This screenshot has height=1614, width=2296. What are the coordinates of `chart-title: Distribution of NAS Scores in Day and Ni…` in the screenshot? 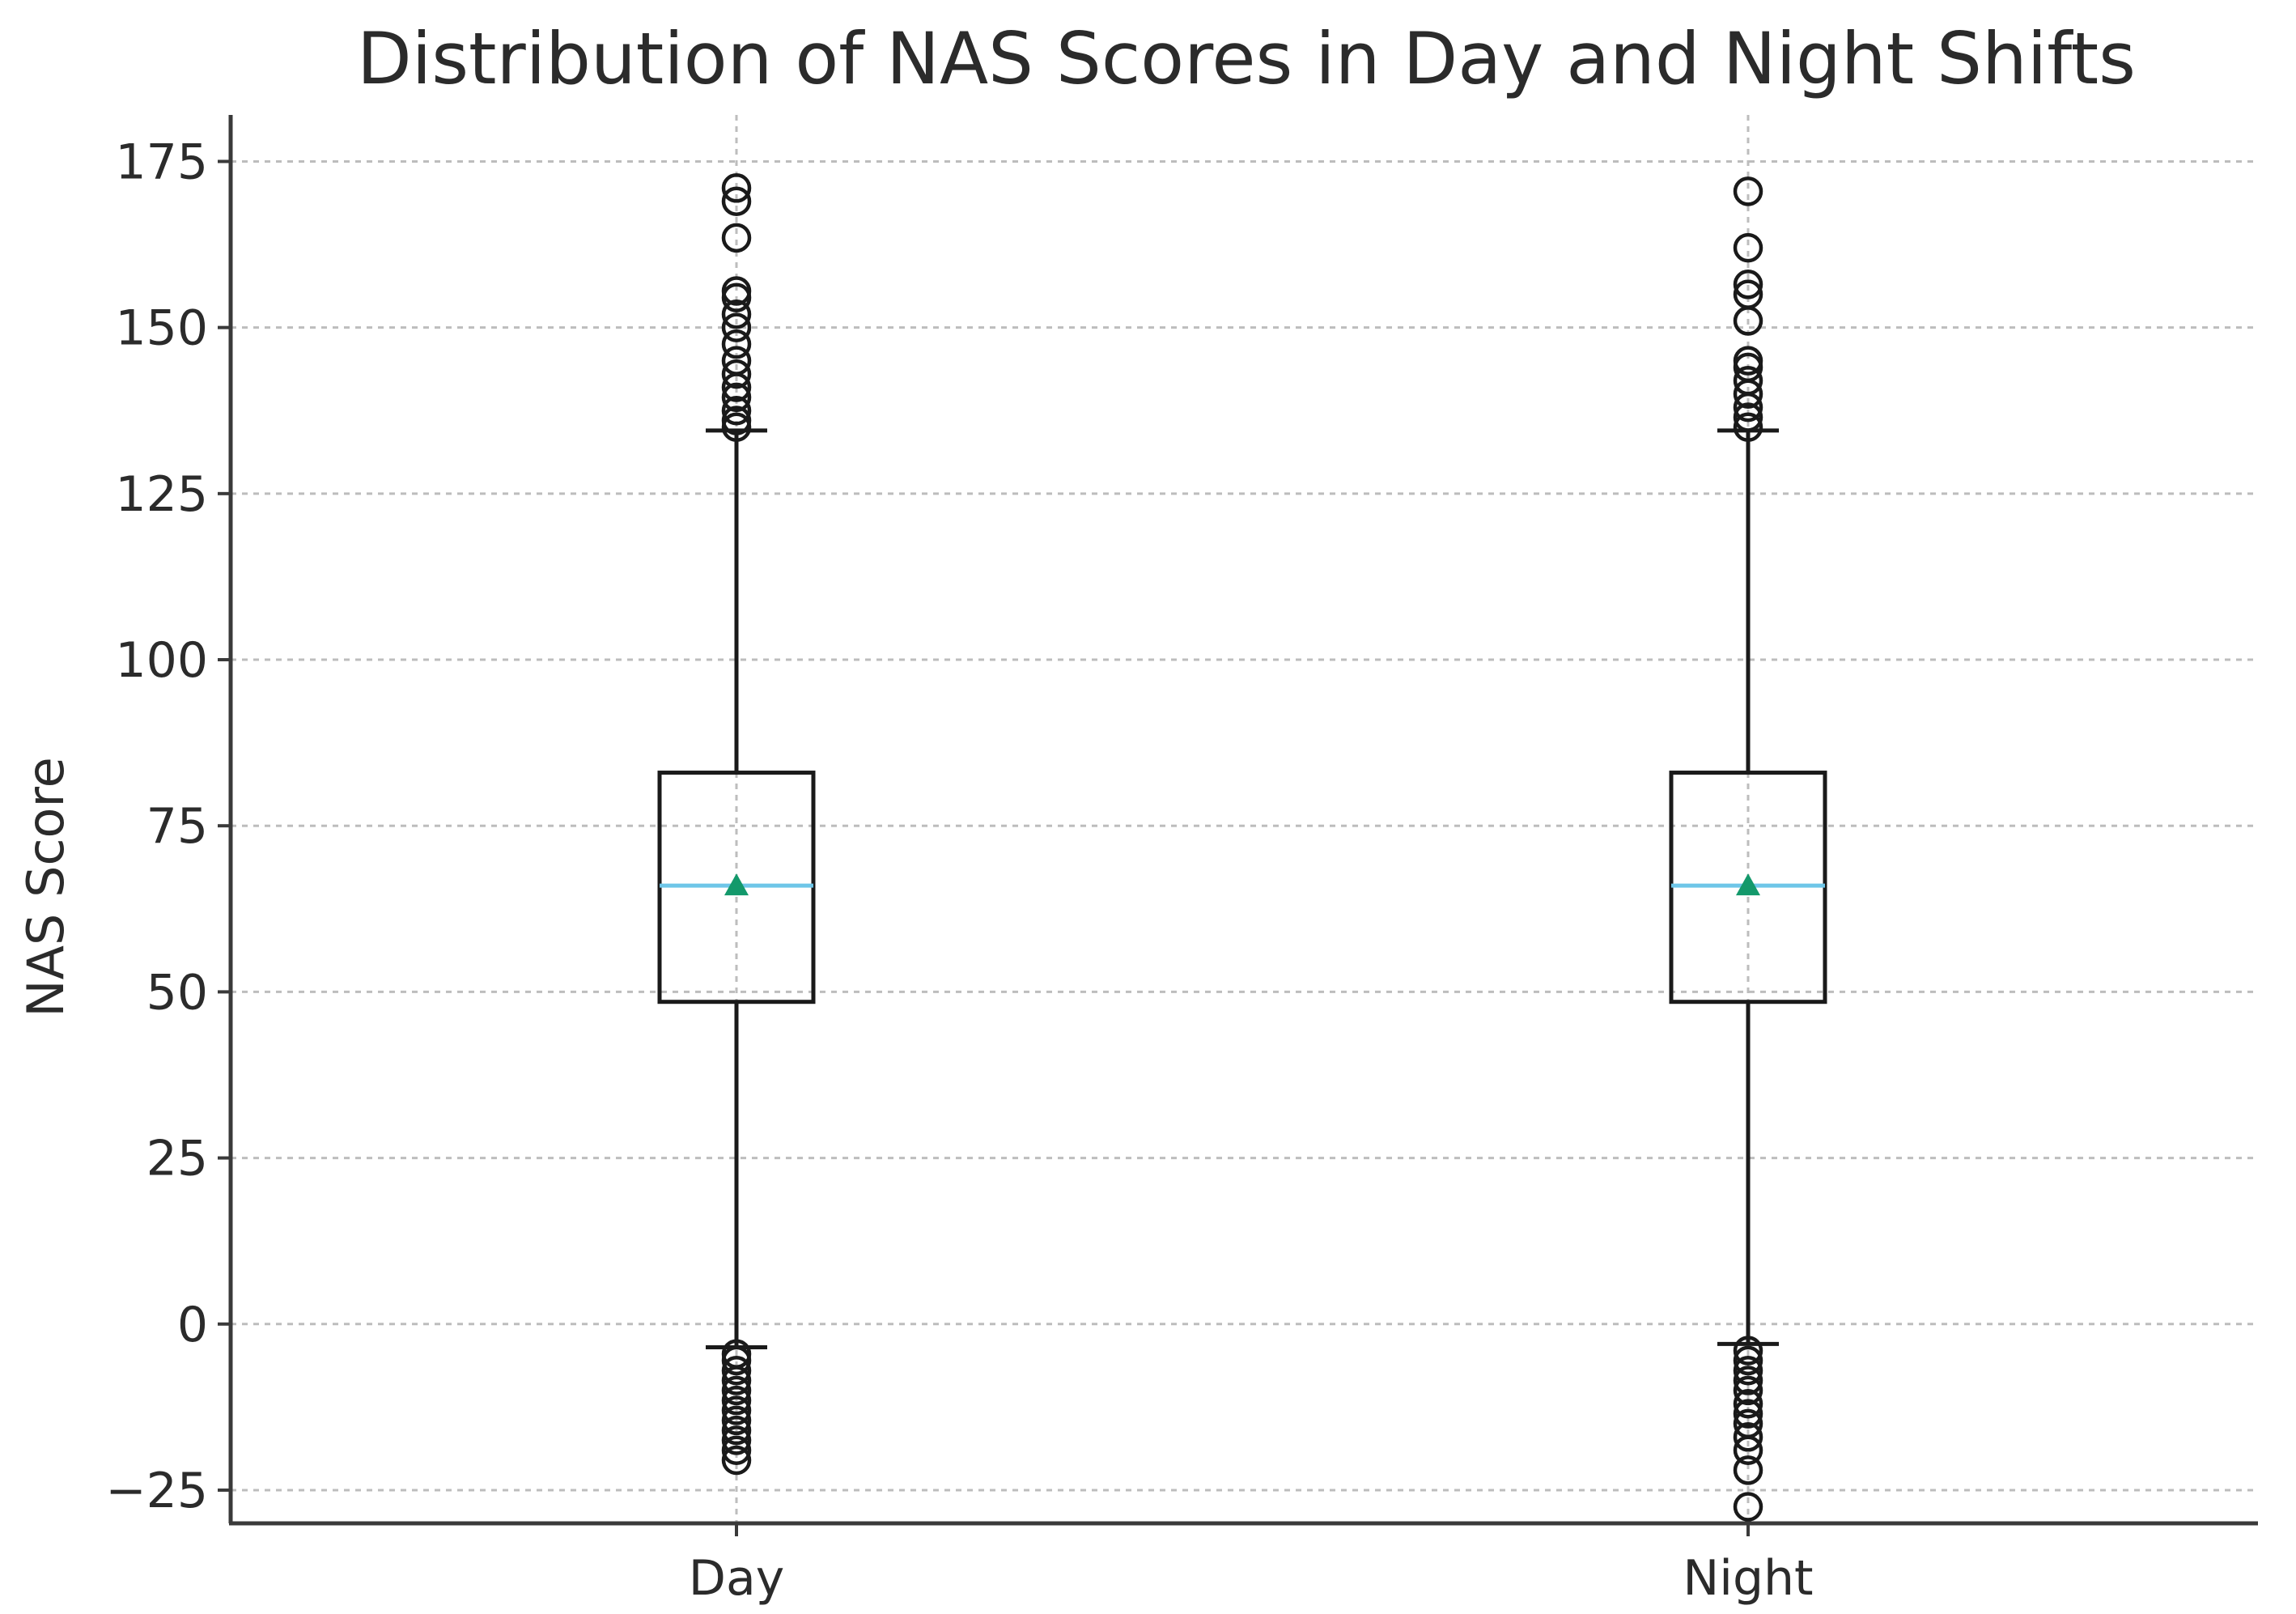 It's located at (1246, 58).